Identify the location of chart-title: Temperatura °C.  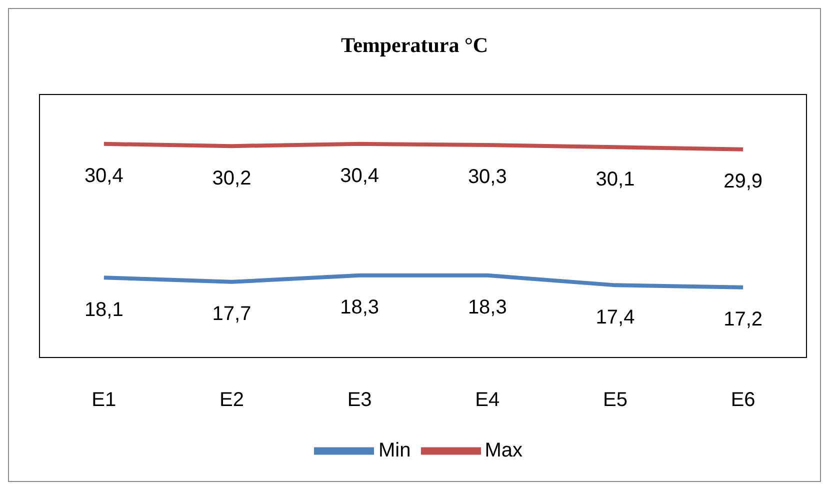
(415, 45).